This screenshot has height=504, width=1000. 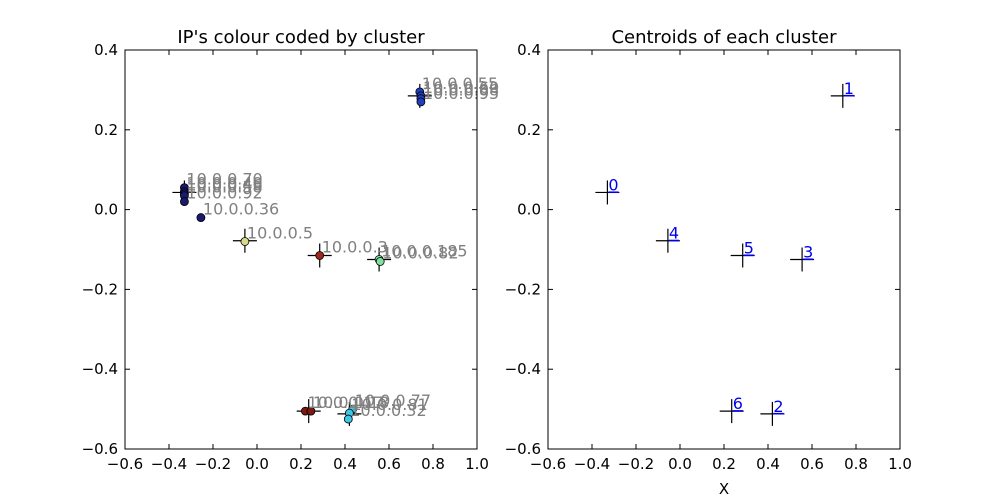 What do you see at coordinates (460, 83) in the screenshot?
I see `point-label: 10.0.0.55` at bounding box center [460, 83].